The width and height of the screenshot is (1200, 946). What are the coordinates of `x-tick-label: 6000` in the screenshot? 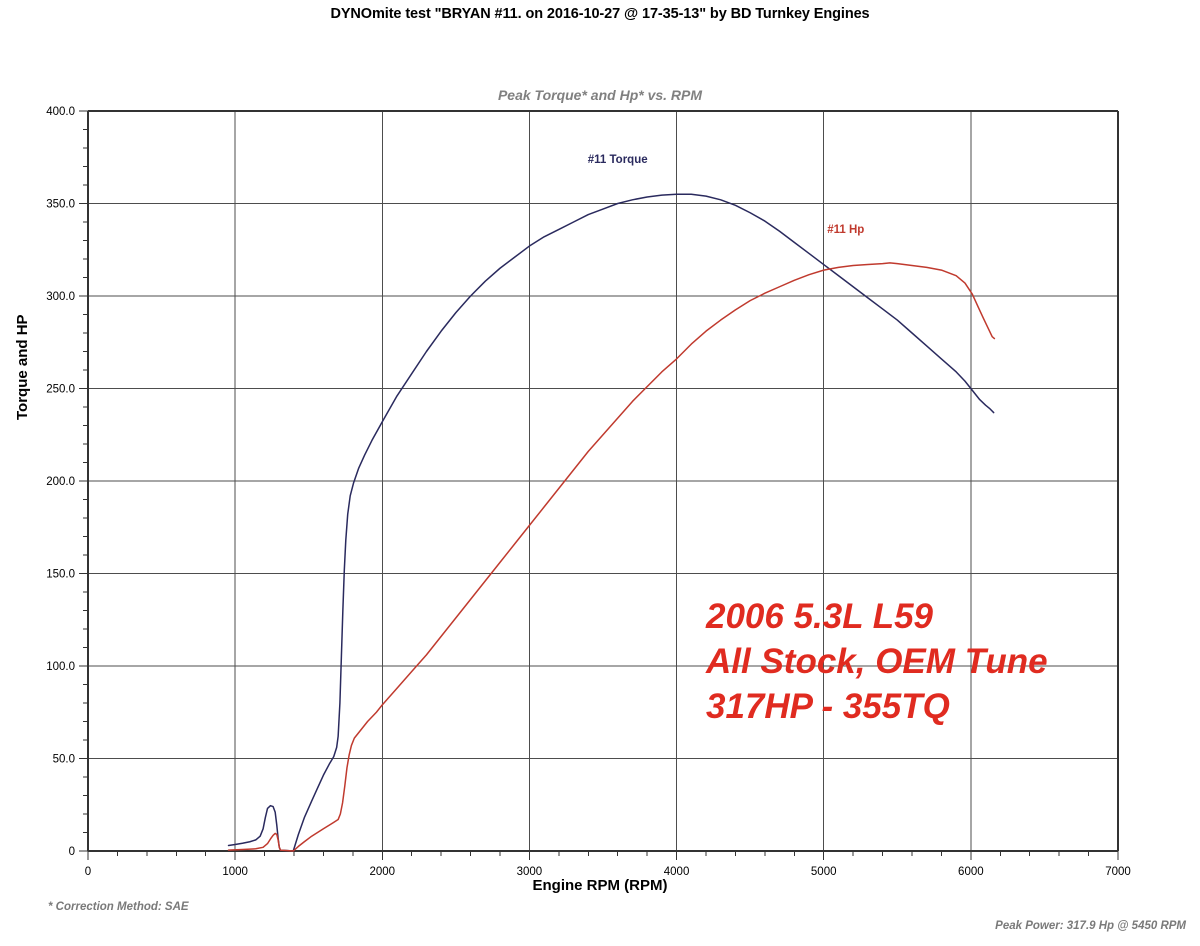 It's located at (971, 872).